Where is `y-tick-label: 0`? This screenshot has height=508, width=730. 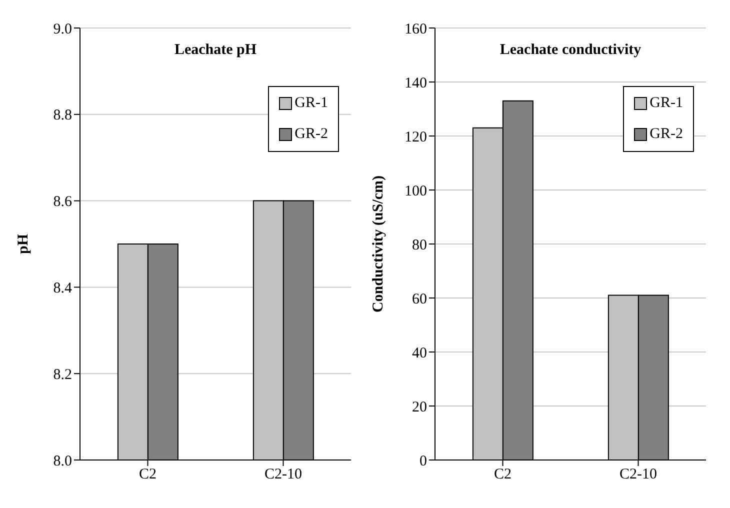 y-tick-label: 0 is located at coordinates (423, 461).